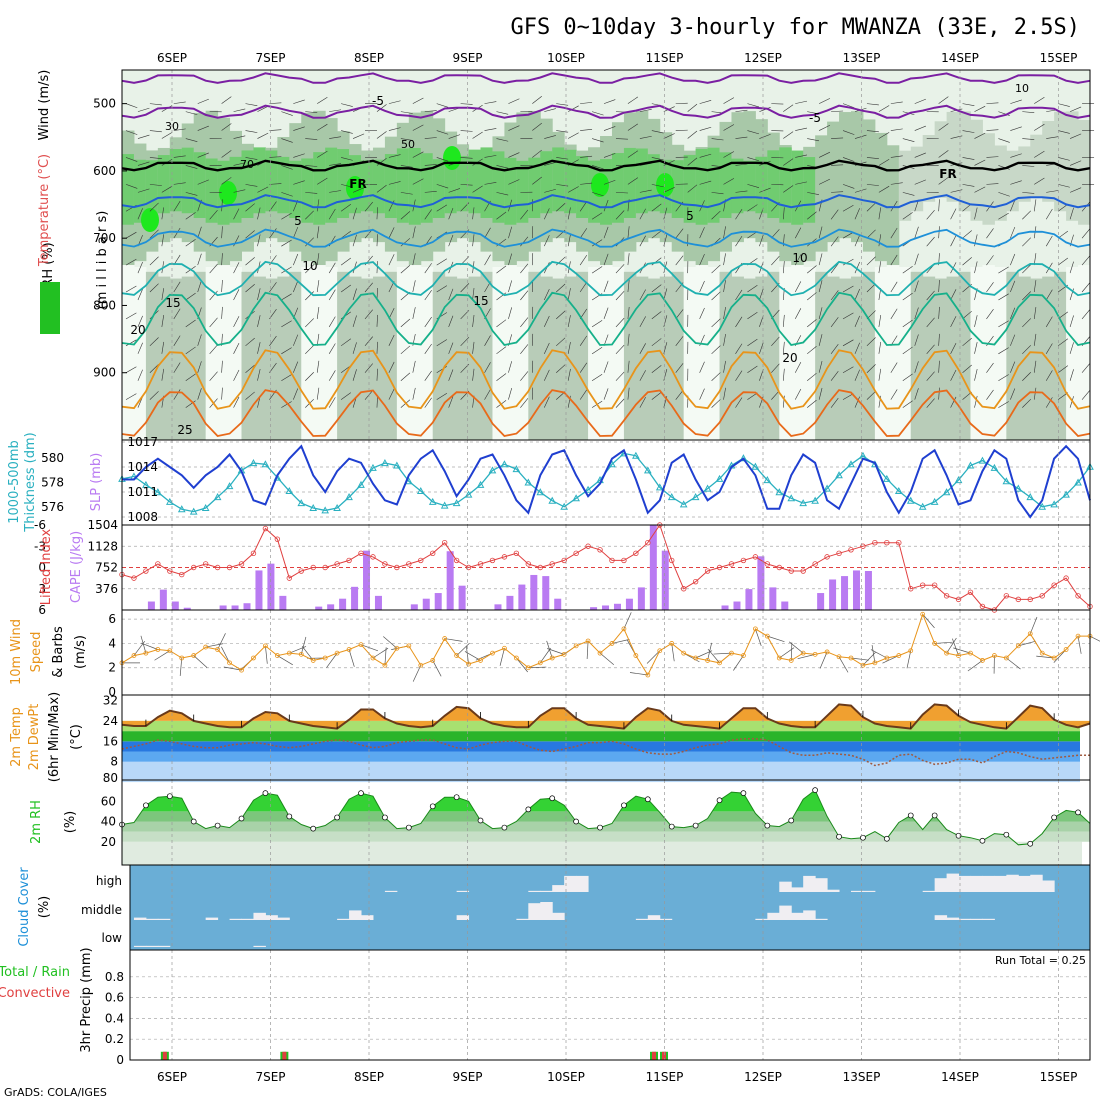 Image resolution: width=1100 pixels, height=1100 pixels. Describe the element at coordinates (40, 546) in the screenshot. I see `li-tick: -3` at that location.